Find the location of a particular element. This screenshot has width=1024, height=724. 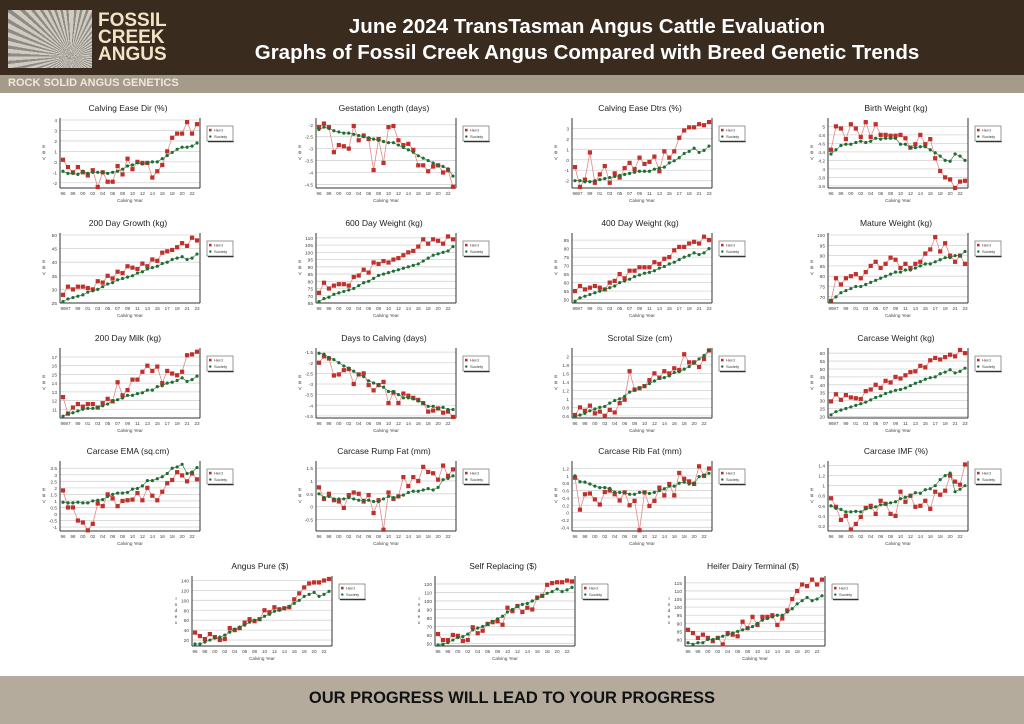

chart-title: Angus Pure ($) is located at coordinates (259, 566).